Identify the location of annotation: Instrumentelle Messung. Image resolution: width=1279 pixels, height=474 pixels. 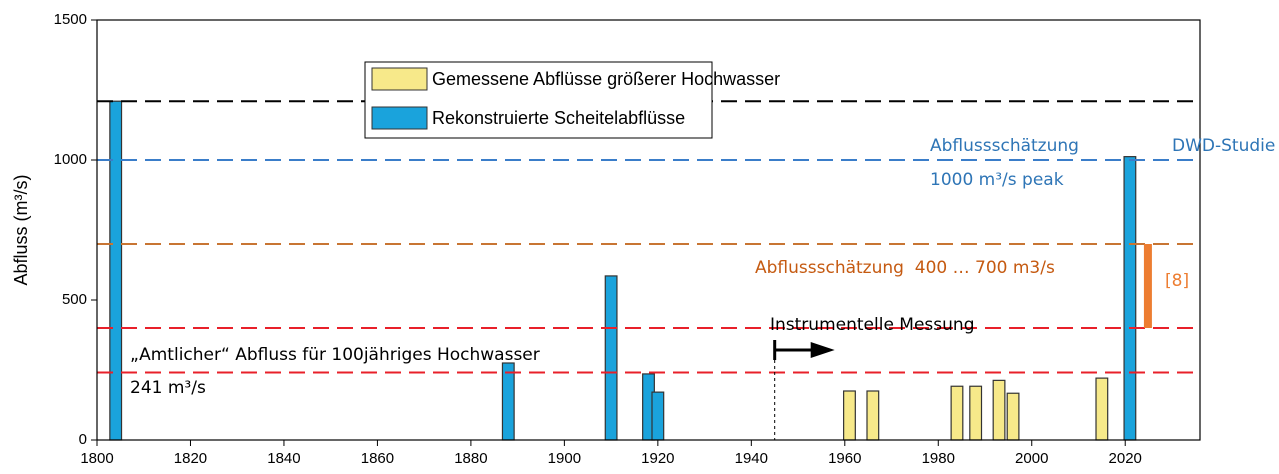
(872, 325).